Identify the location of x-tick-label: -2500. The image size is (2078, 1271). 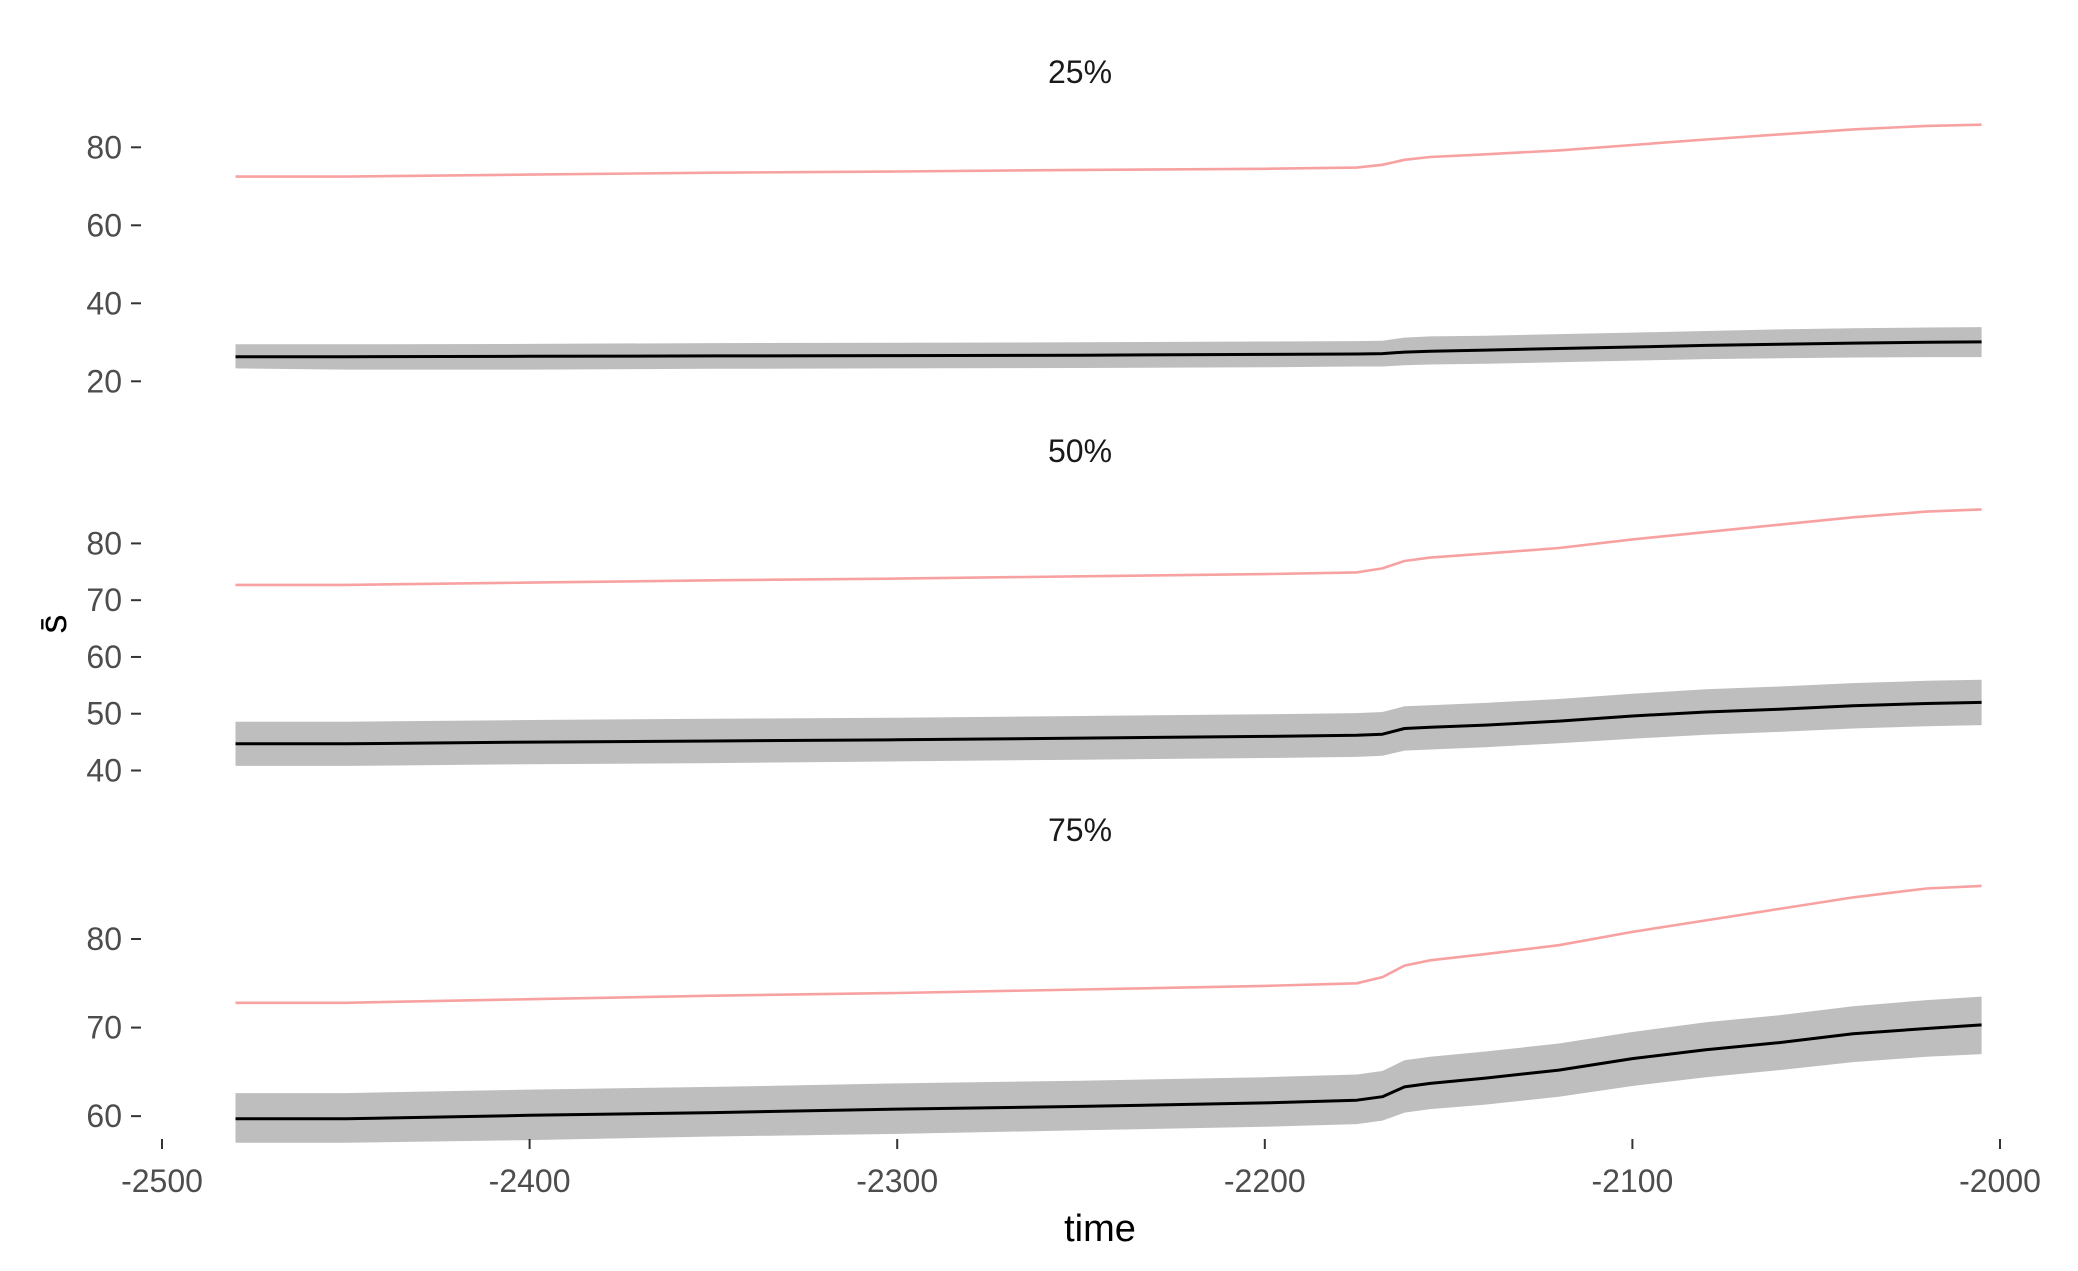
(162, 1181).